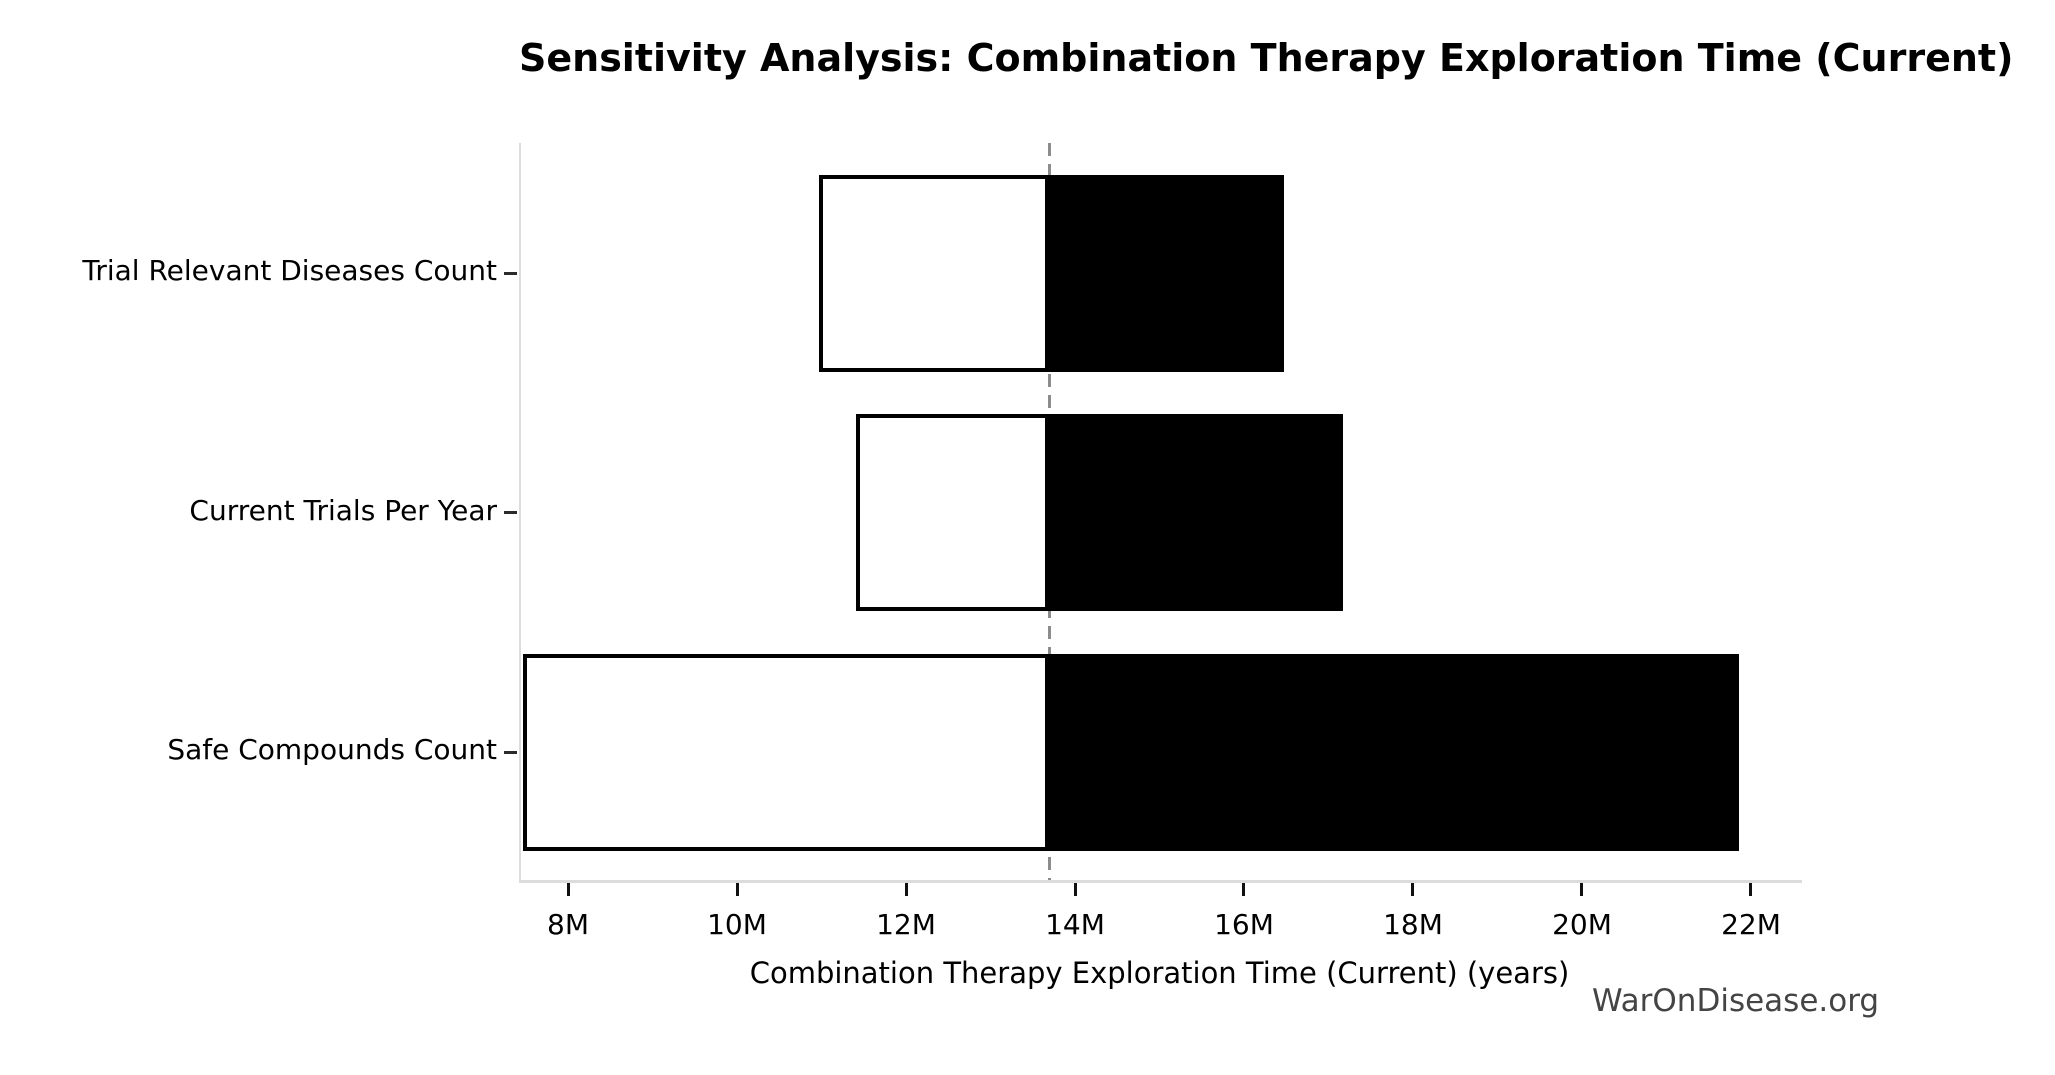 The image size is (2055, 1075). What do you see at coordinates (343, 510) in the screenshot?
I see `y-axis-label: Current Trials Per Year` at bounding box center [343, 510].